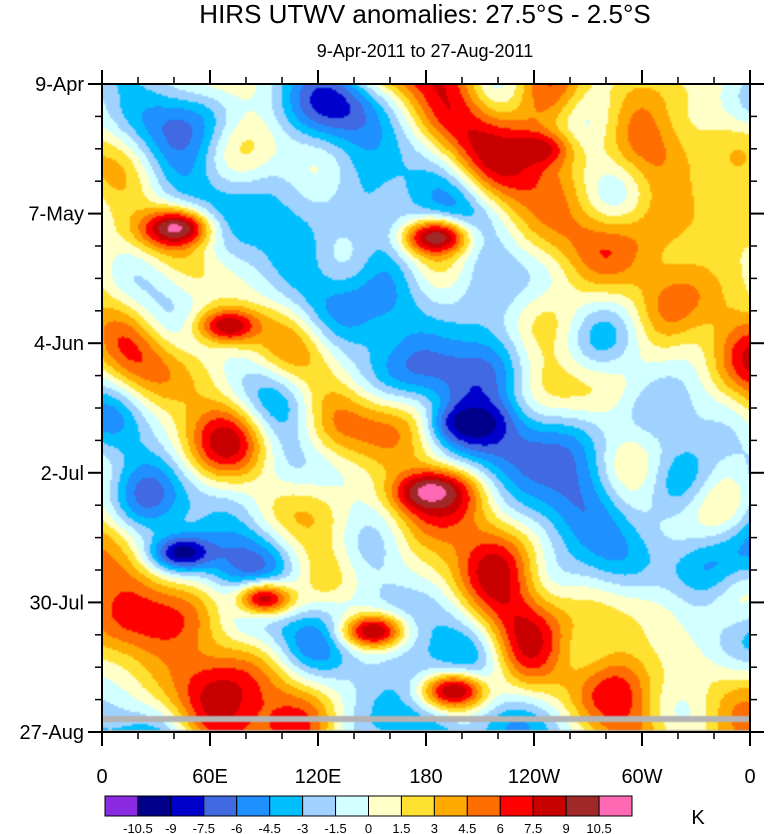 The width and height of the screenshot is (770, 834). What do you see at coordinates (368, 827) in the screenshot?
I see `colorbar-label: 0` at bounding box center [368, 827].